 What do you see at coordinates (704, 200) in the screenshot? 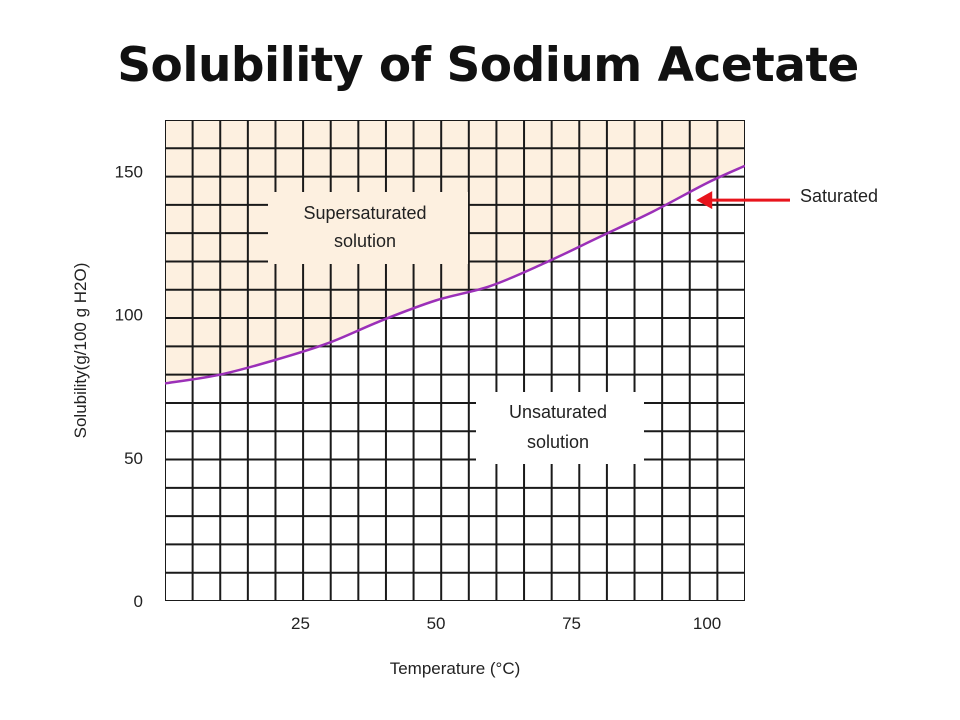
I see `saturated-arrow-head` at bounding box center [704, 200].